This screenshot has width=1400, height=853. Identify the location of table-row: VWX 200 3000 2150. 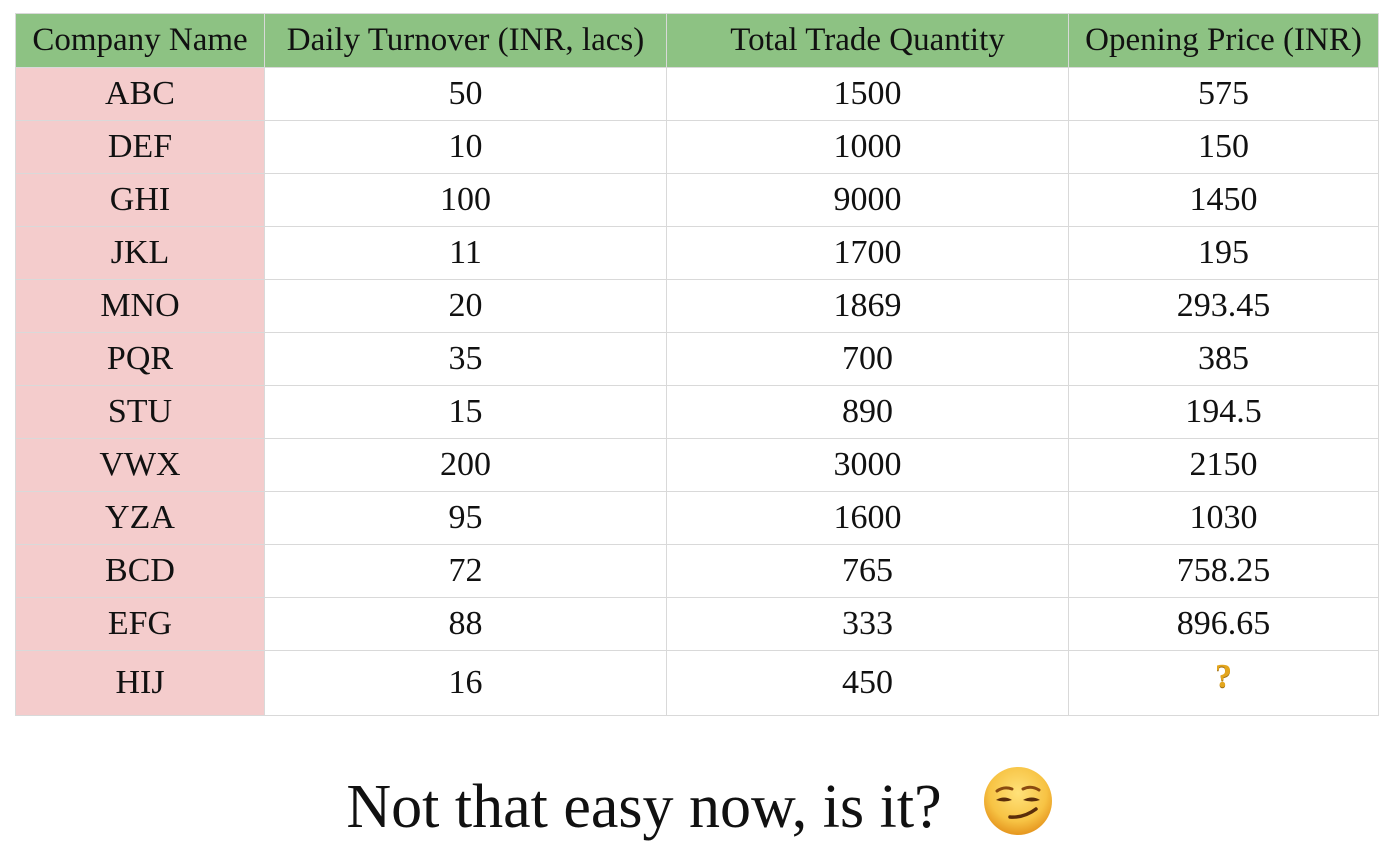
(697, 465).